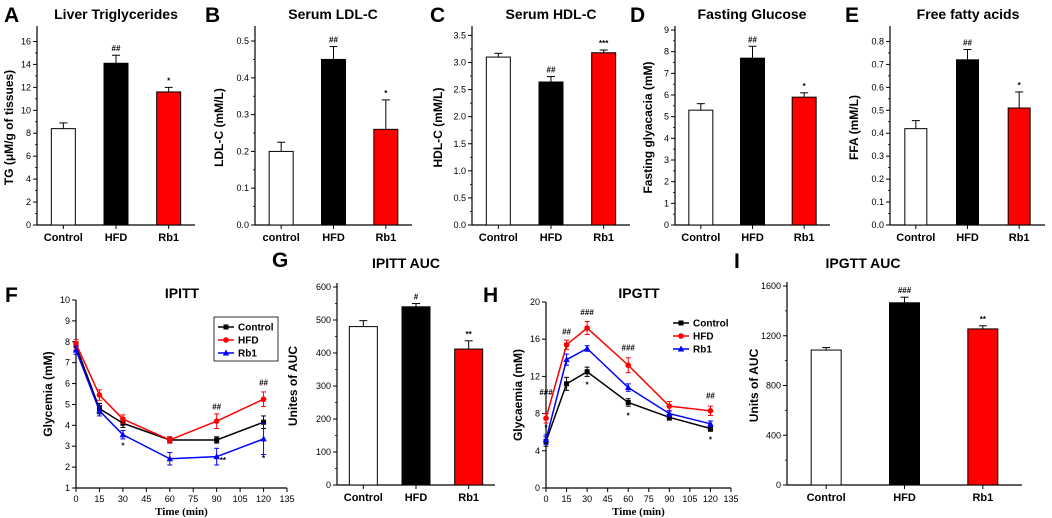 The height and width of the screenshot is (518, 1052). Describe the element at coordinates (26, 87) in the screenshot. I see `y-tick-label: 12` at that location.